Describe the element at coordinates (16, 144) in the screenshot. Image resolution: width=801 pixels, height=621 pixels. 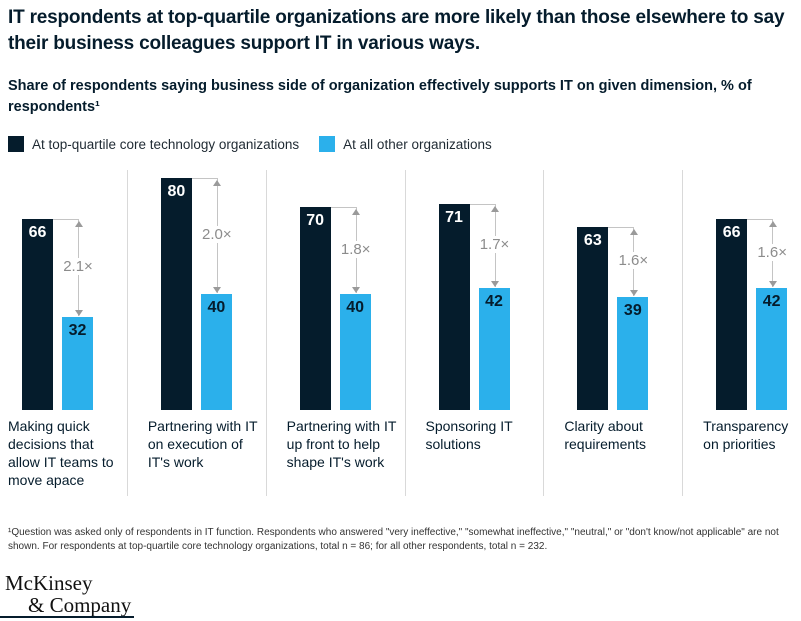
I see `legend-swatch-dark` at that location.